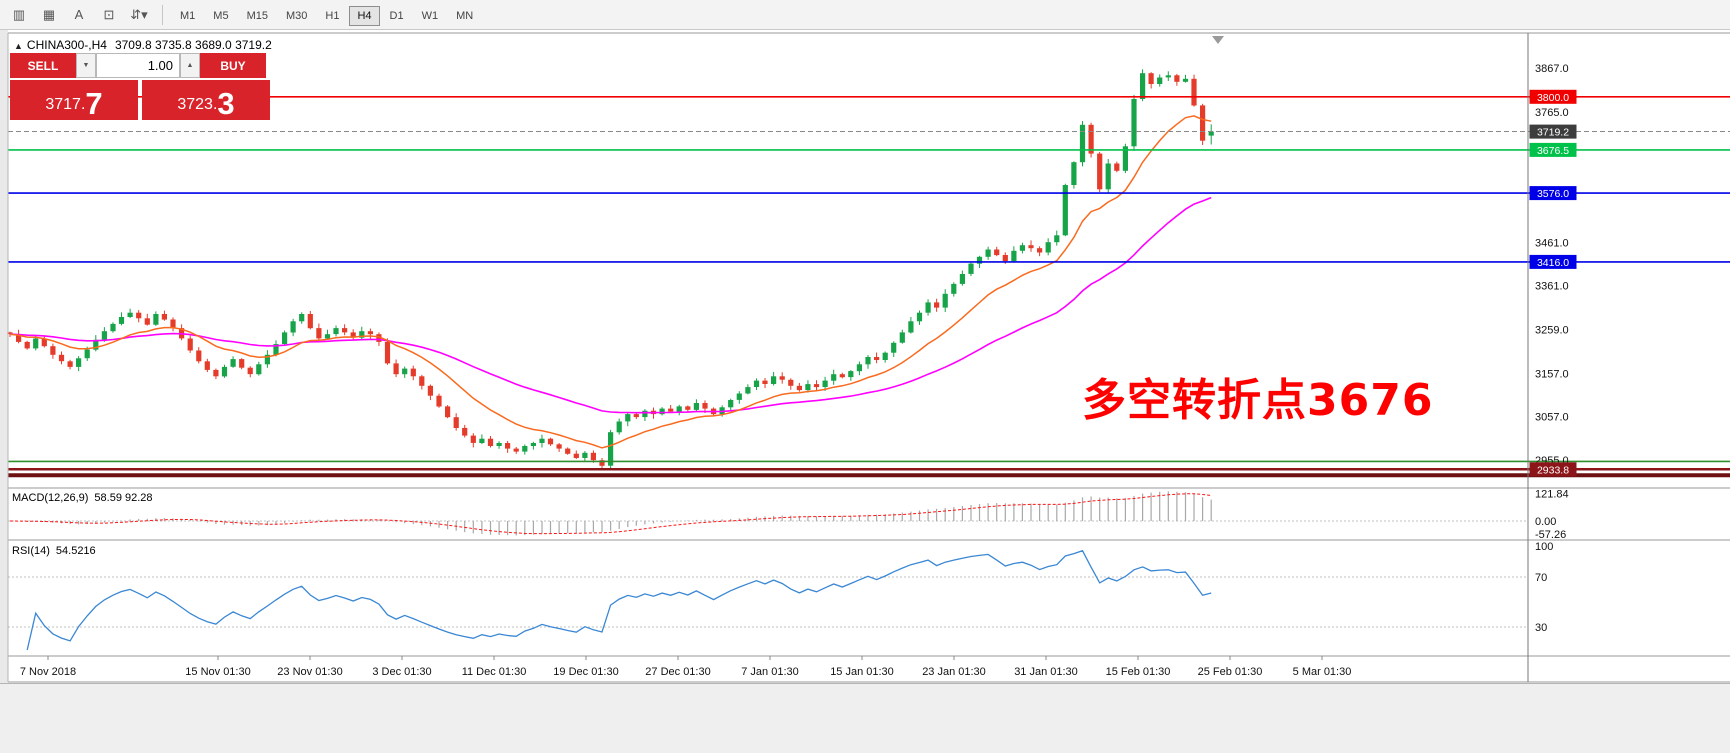  What do you see at coordinates (364, 15) in the screenshot?
I see `timeframe-h4: H4` at bounding box center [364, 15].